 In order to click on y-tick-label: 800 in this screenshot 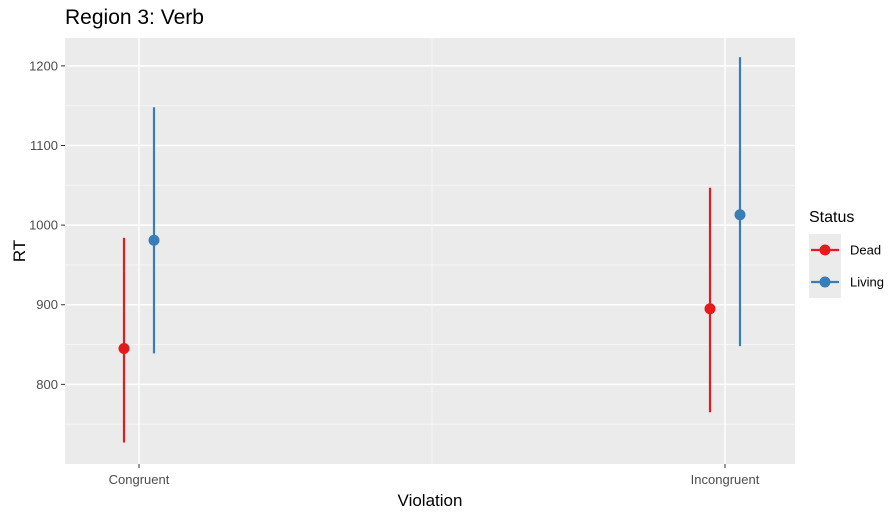, I will do `click(47, 384)`.